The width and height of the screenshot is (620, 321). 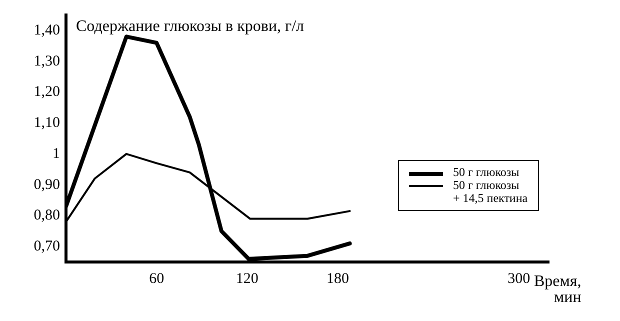 What do you see at coordinates (47, 30) in the screenshot?
I see `y-tick-label: 1,40` at bounding box center [47, 30].